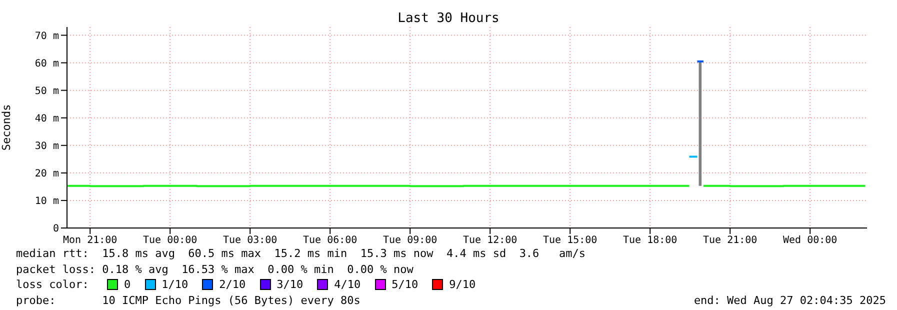 The width and height of the screenshot is (897, 310). Describe the element at coordinates (405, 284) in the screenshot. I see `legend-label: 5/10` at that location.